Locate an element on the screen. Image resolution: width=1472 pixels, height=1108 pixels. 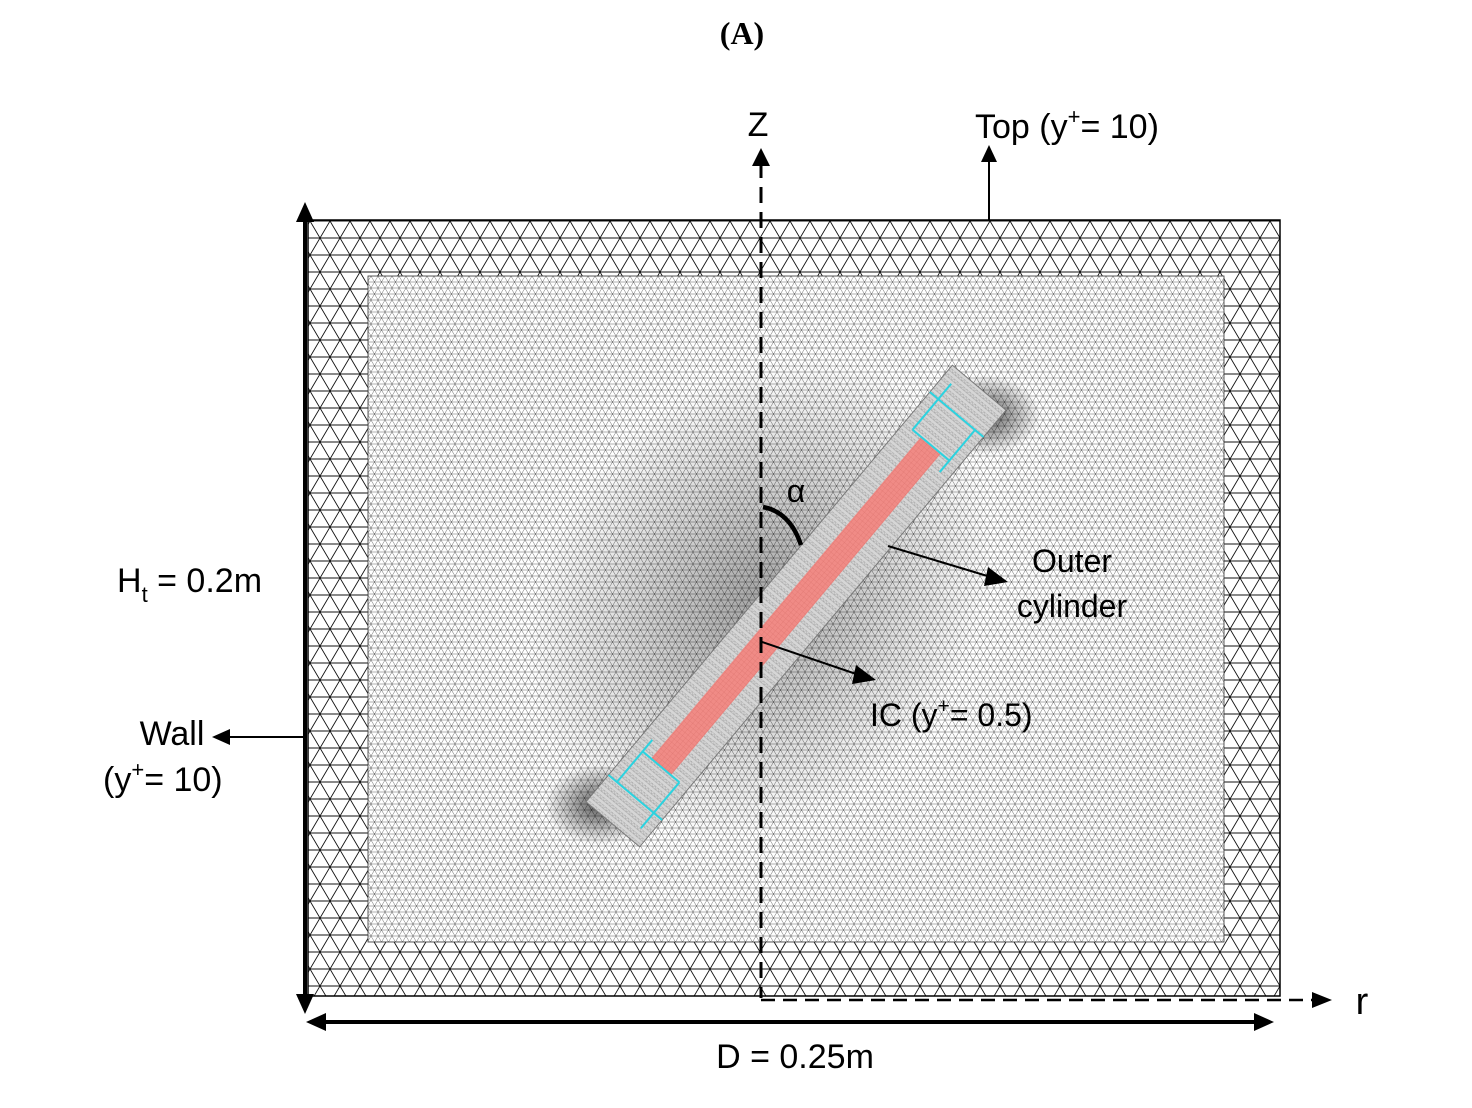
angle-alpha: α is located at coordinates (784, 509).